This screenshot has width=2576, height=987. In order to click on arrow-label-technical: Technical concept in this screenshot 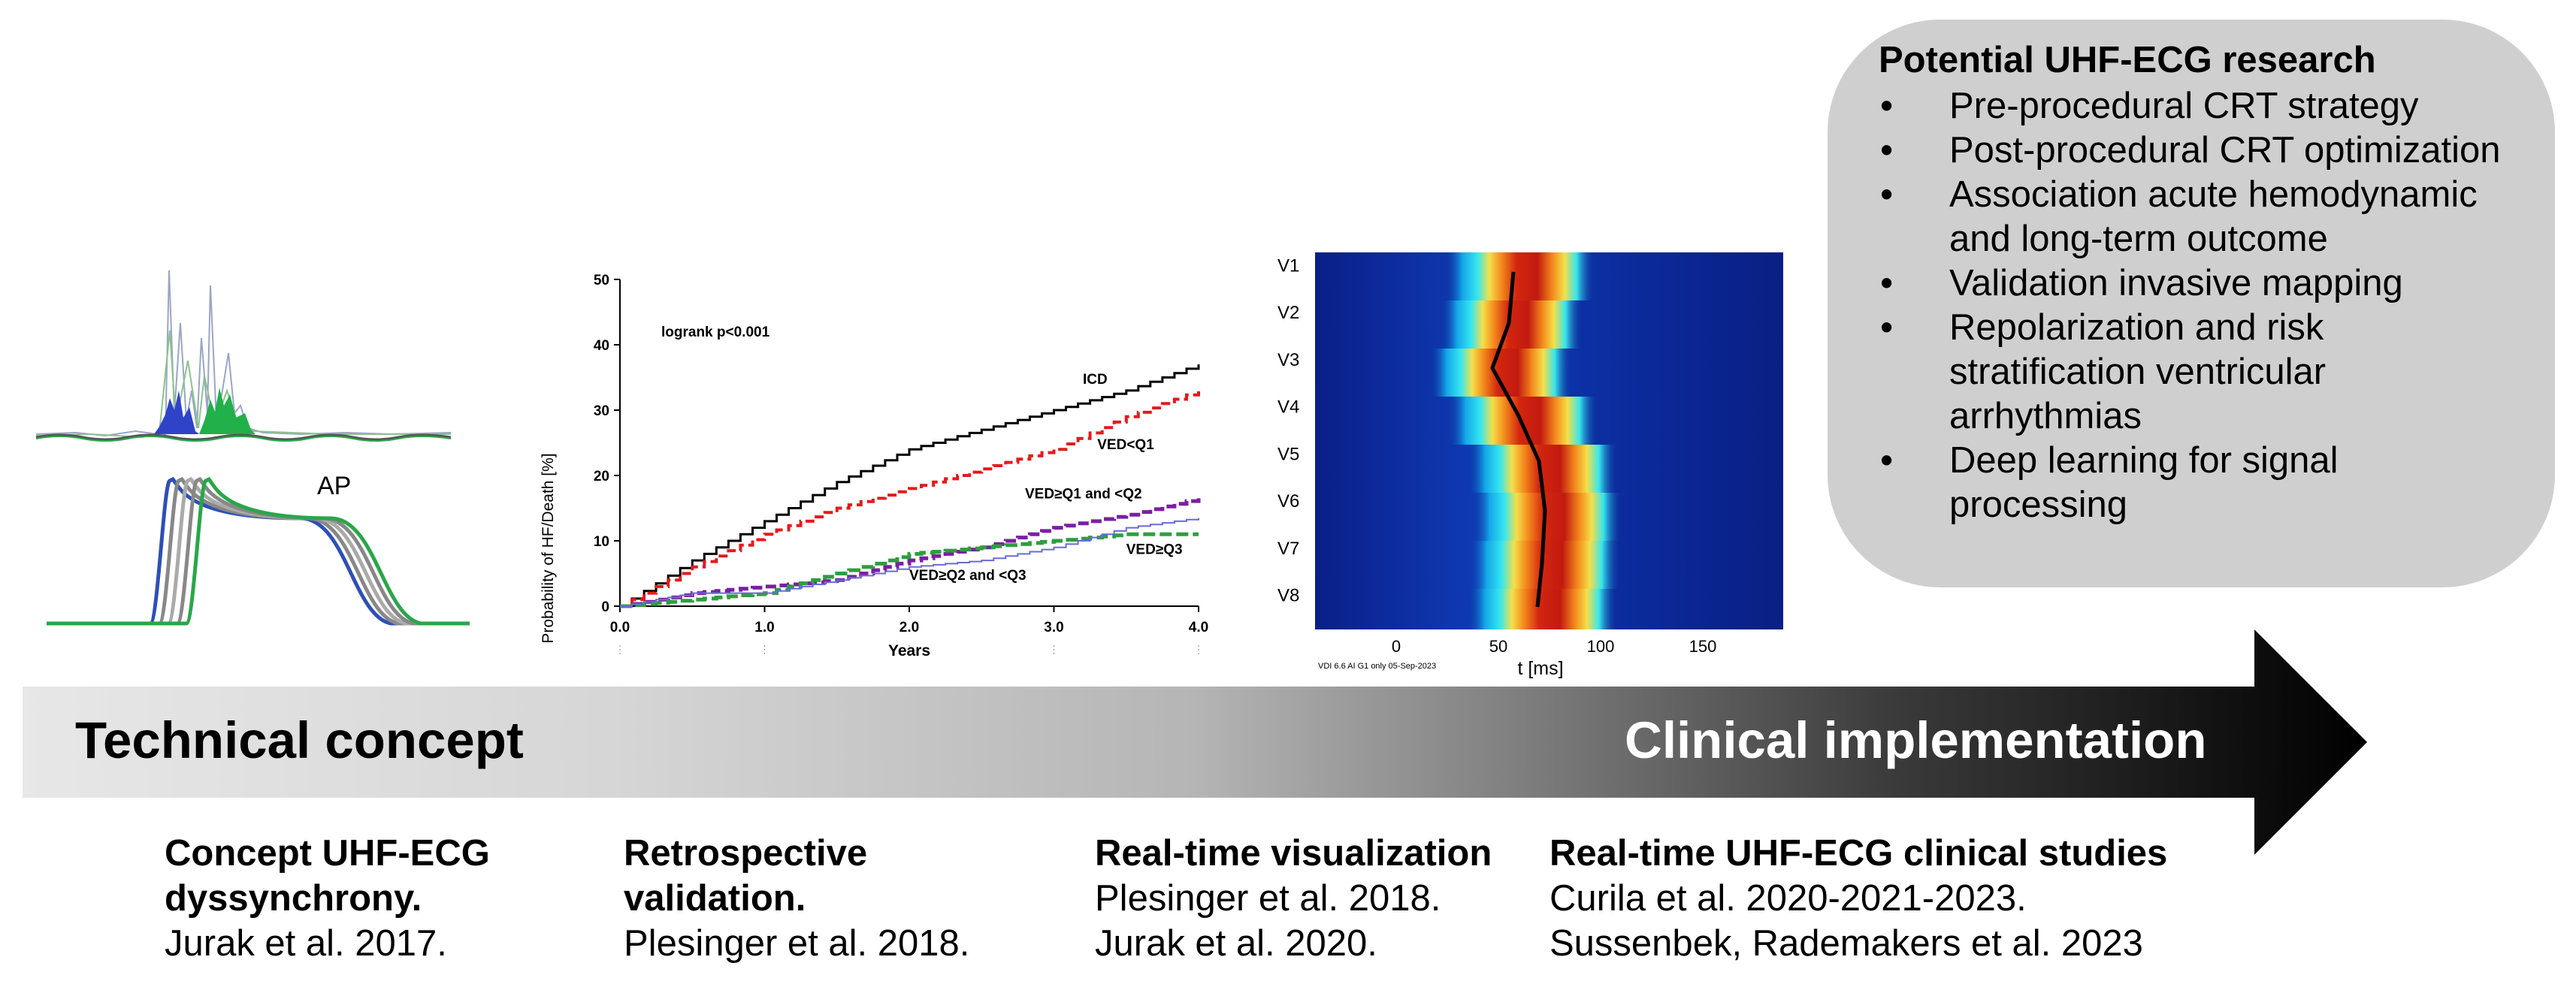, I will do `click(299, 740)`.